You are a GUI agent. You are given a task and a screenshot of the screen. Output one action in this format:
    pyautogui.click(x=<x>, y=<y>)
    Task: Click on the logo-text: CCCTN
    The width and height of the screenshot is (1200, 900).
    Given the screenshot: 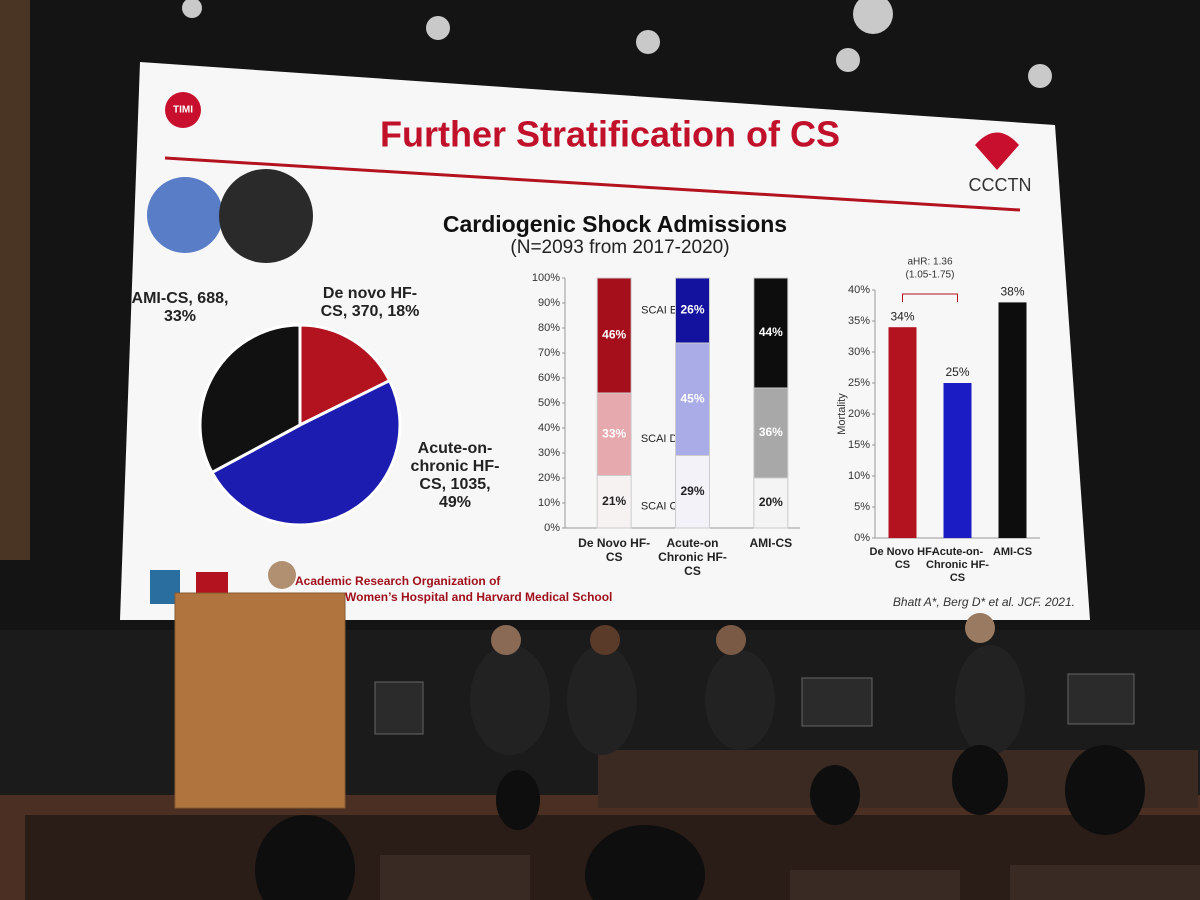 What is the action you would take?
    pyautogui.click(x=1000, y=185)
    